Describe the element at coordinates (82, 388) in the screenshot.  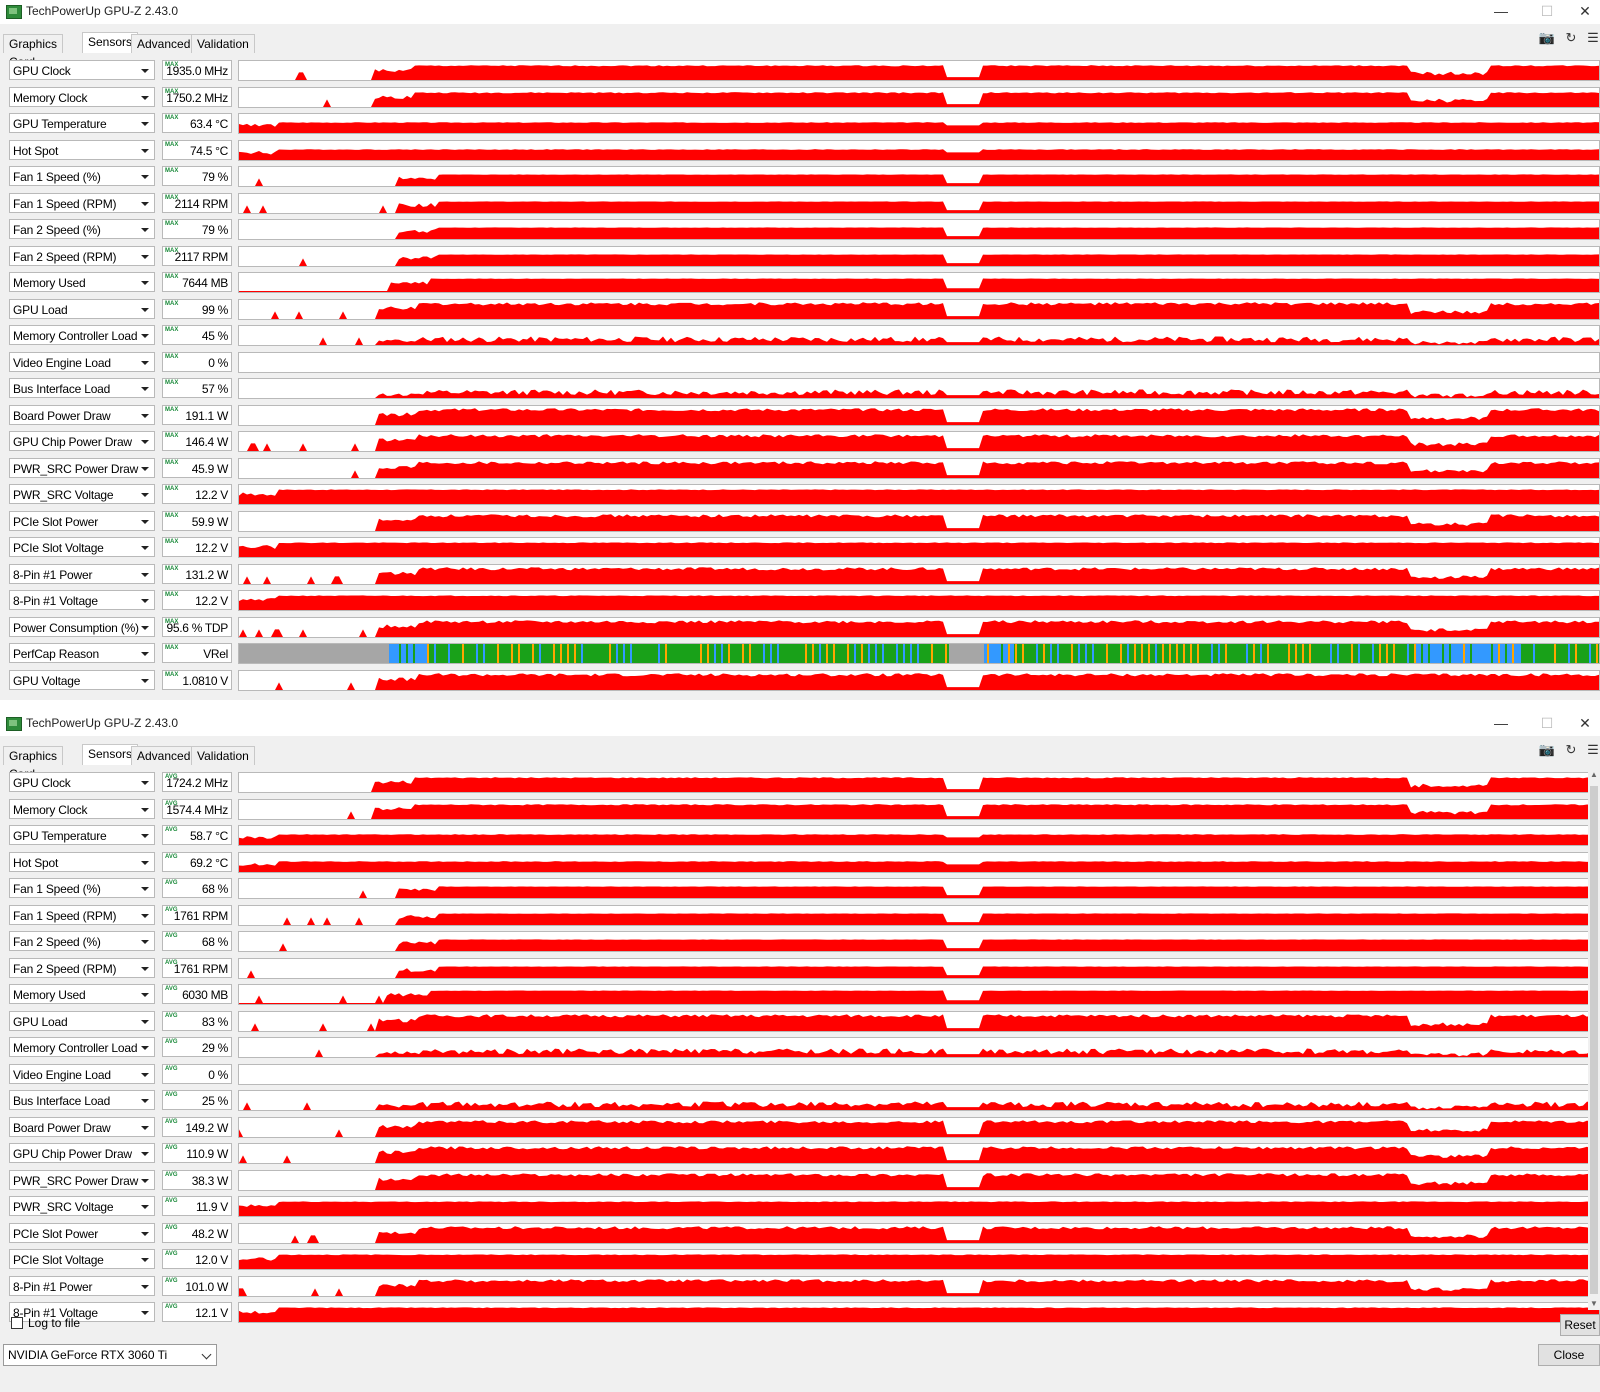
I see `sensor-select-bus-interface-load: Bus Interface Load` at that location.